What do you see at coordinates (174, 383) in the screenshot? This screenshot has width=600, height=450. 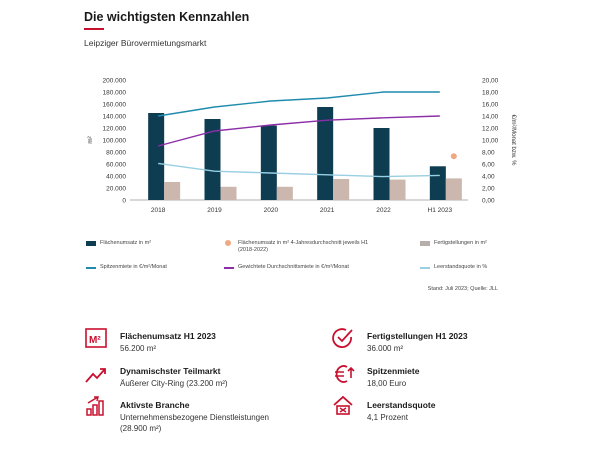 I see `kpi-value-teilmarkt: Äußerer City-Ring (23.200 m²)` at bounding box center [174, 383].